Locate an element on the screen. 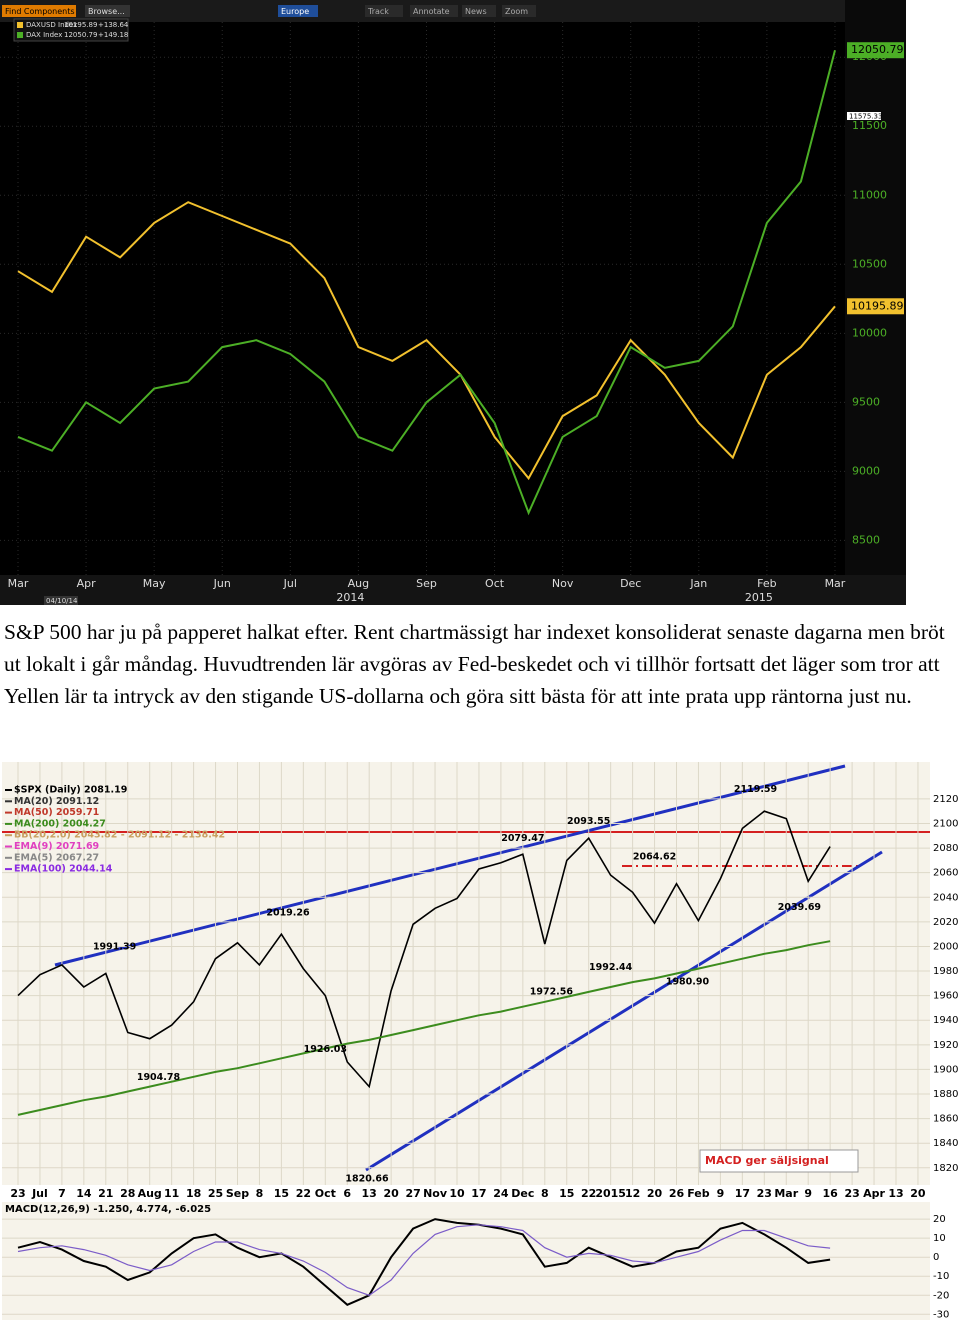 This screenshot has width=960, height=1322. x-tick-label: 14 is located at coordinates (84, 1193).